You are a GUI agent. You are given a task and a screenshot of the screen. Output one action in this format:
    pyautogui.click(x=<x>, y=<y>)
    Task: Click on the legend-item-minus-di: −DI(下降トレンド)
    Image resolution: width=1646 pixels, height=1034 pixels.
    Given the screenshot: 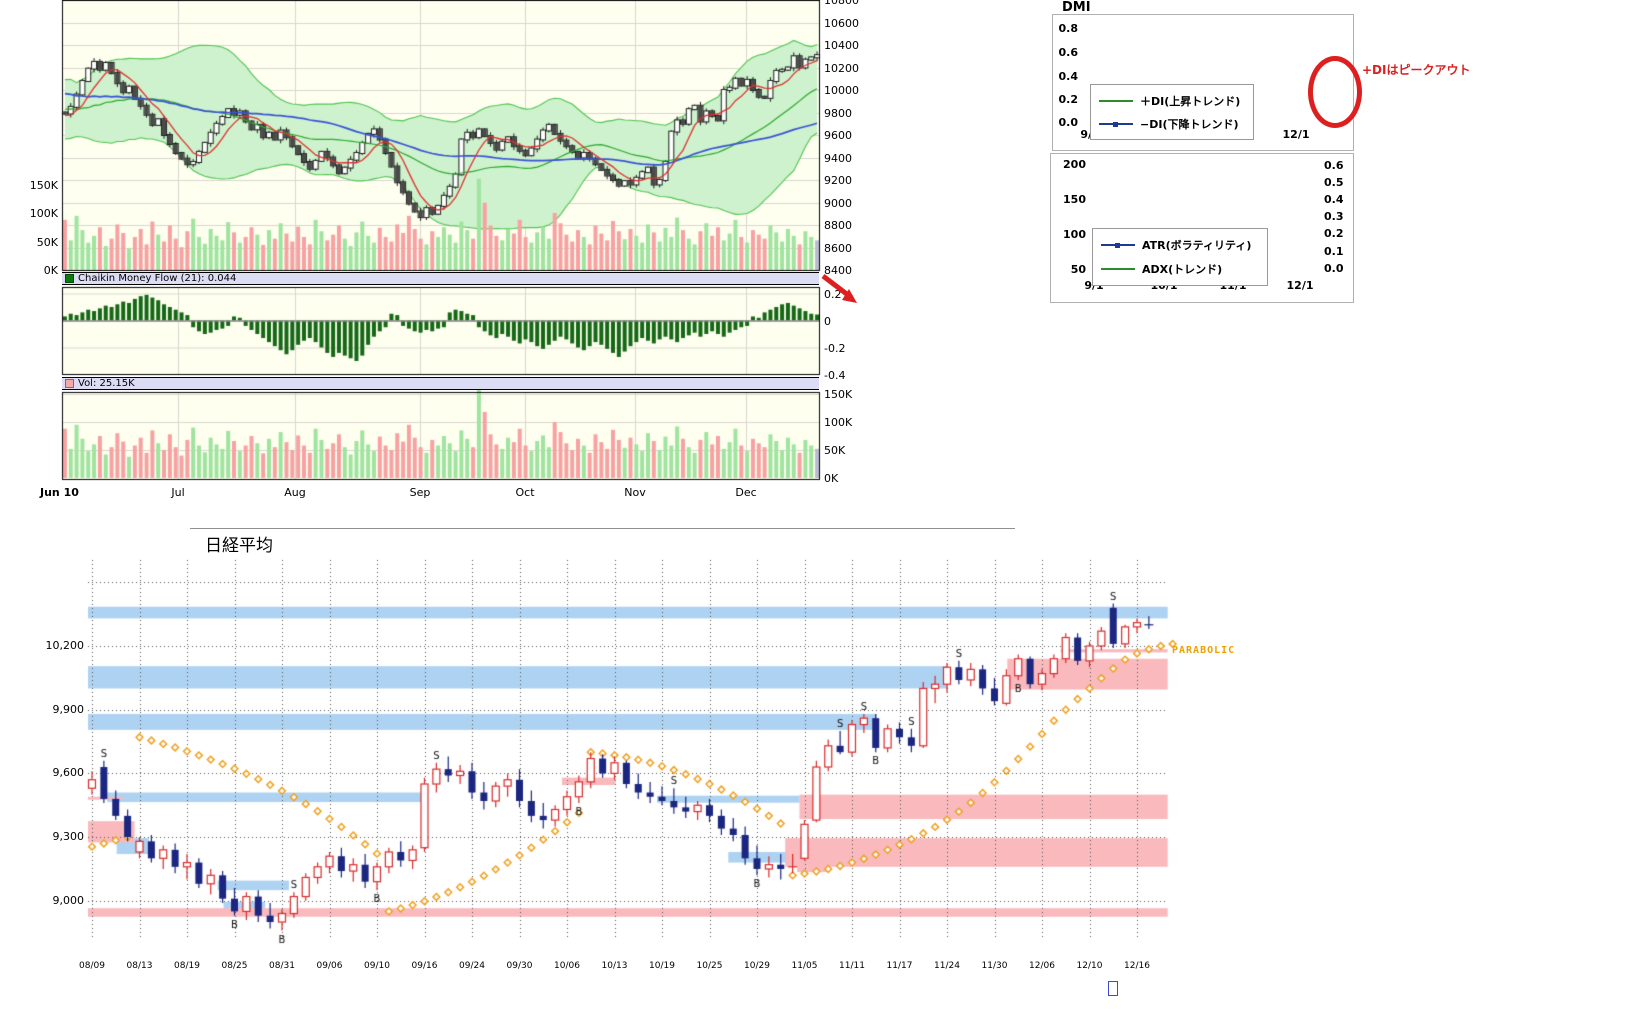 What is the action you would take?
    pyautogui.click(x=1172, y=124)
    